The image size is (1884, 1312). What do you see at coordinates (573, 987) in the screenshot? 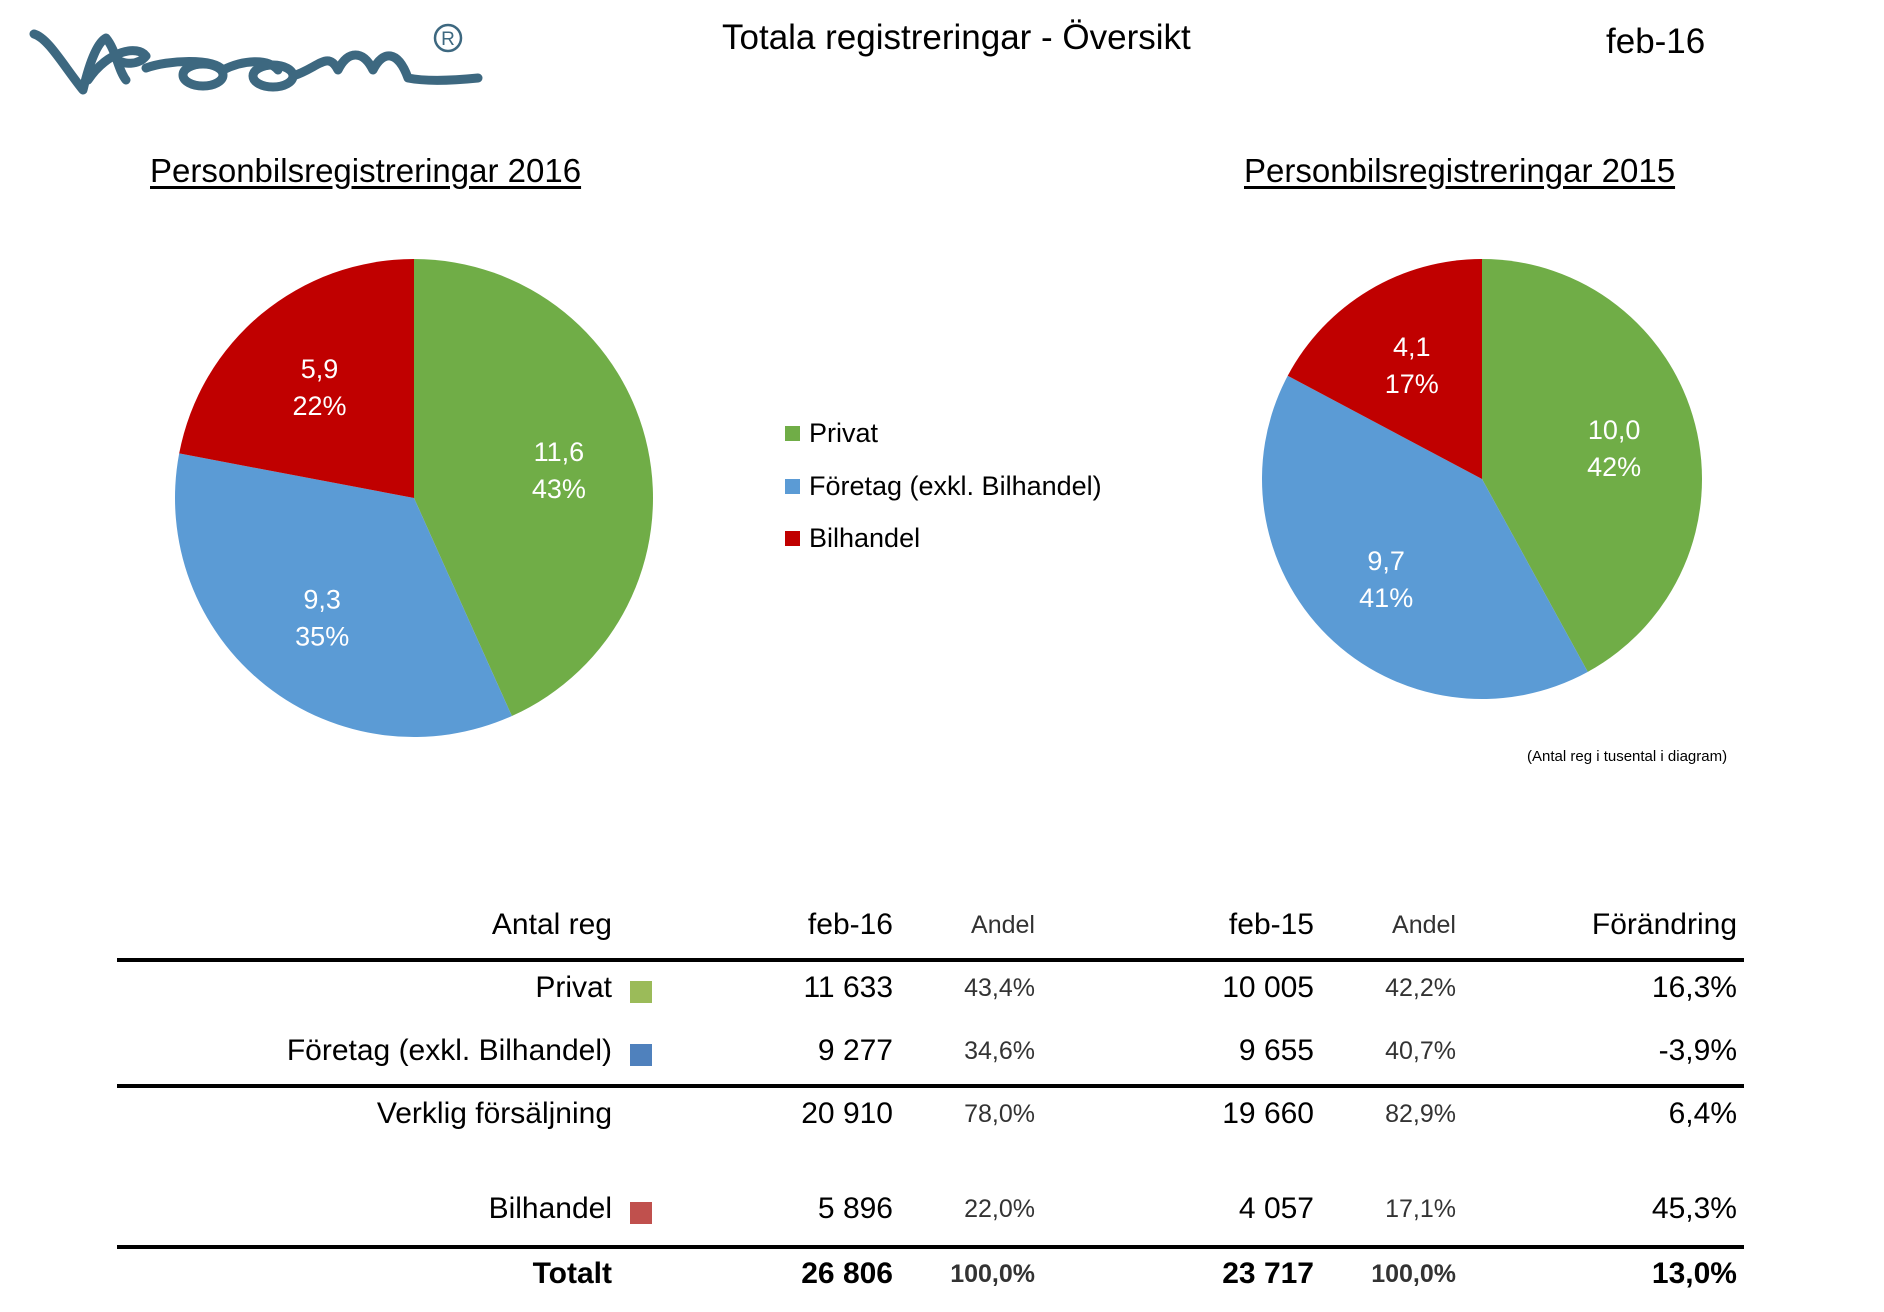
I see `row-label: Privat` at bounding box center [573, 987].